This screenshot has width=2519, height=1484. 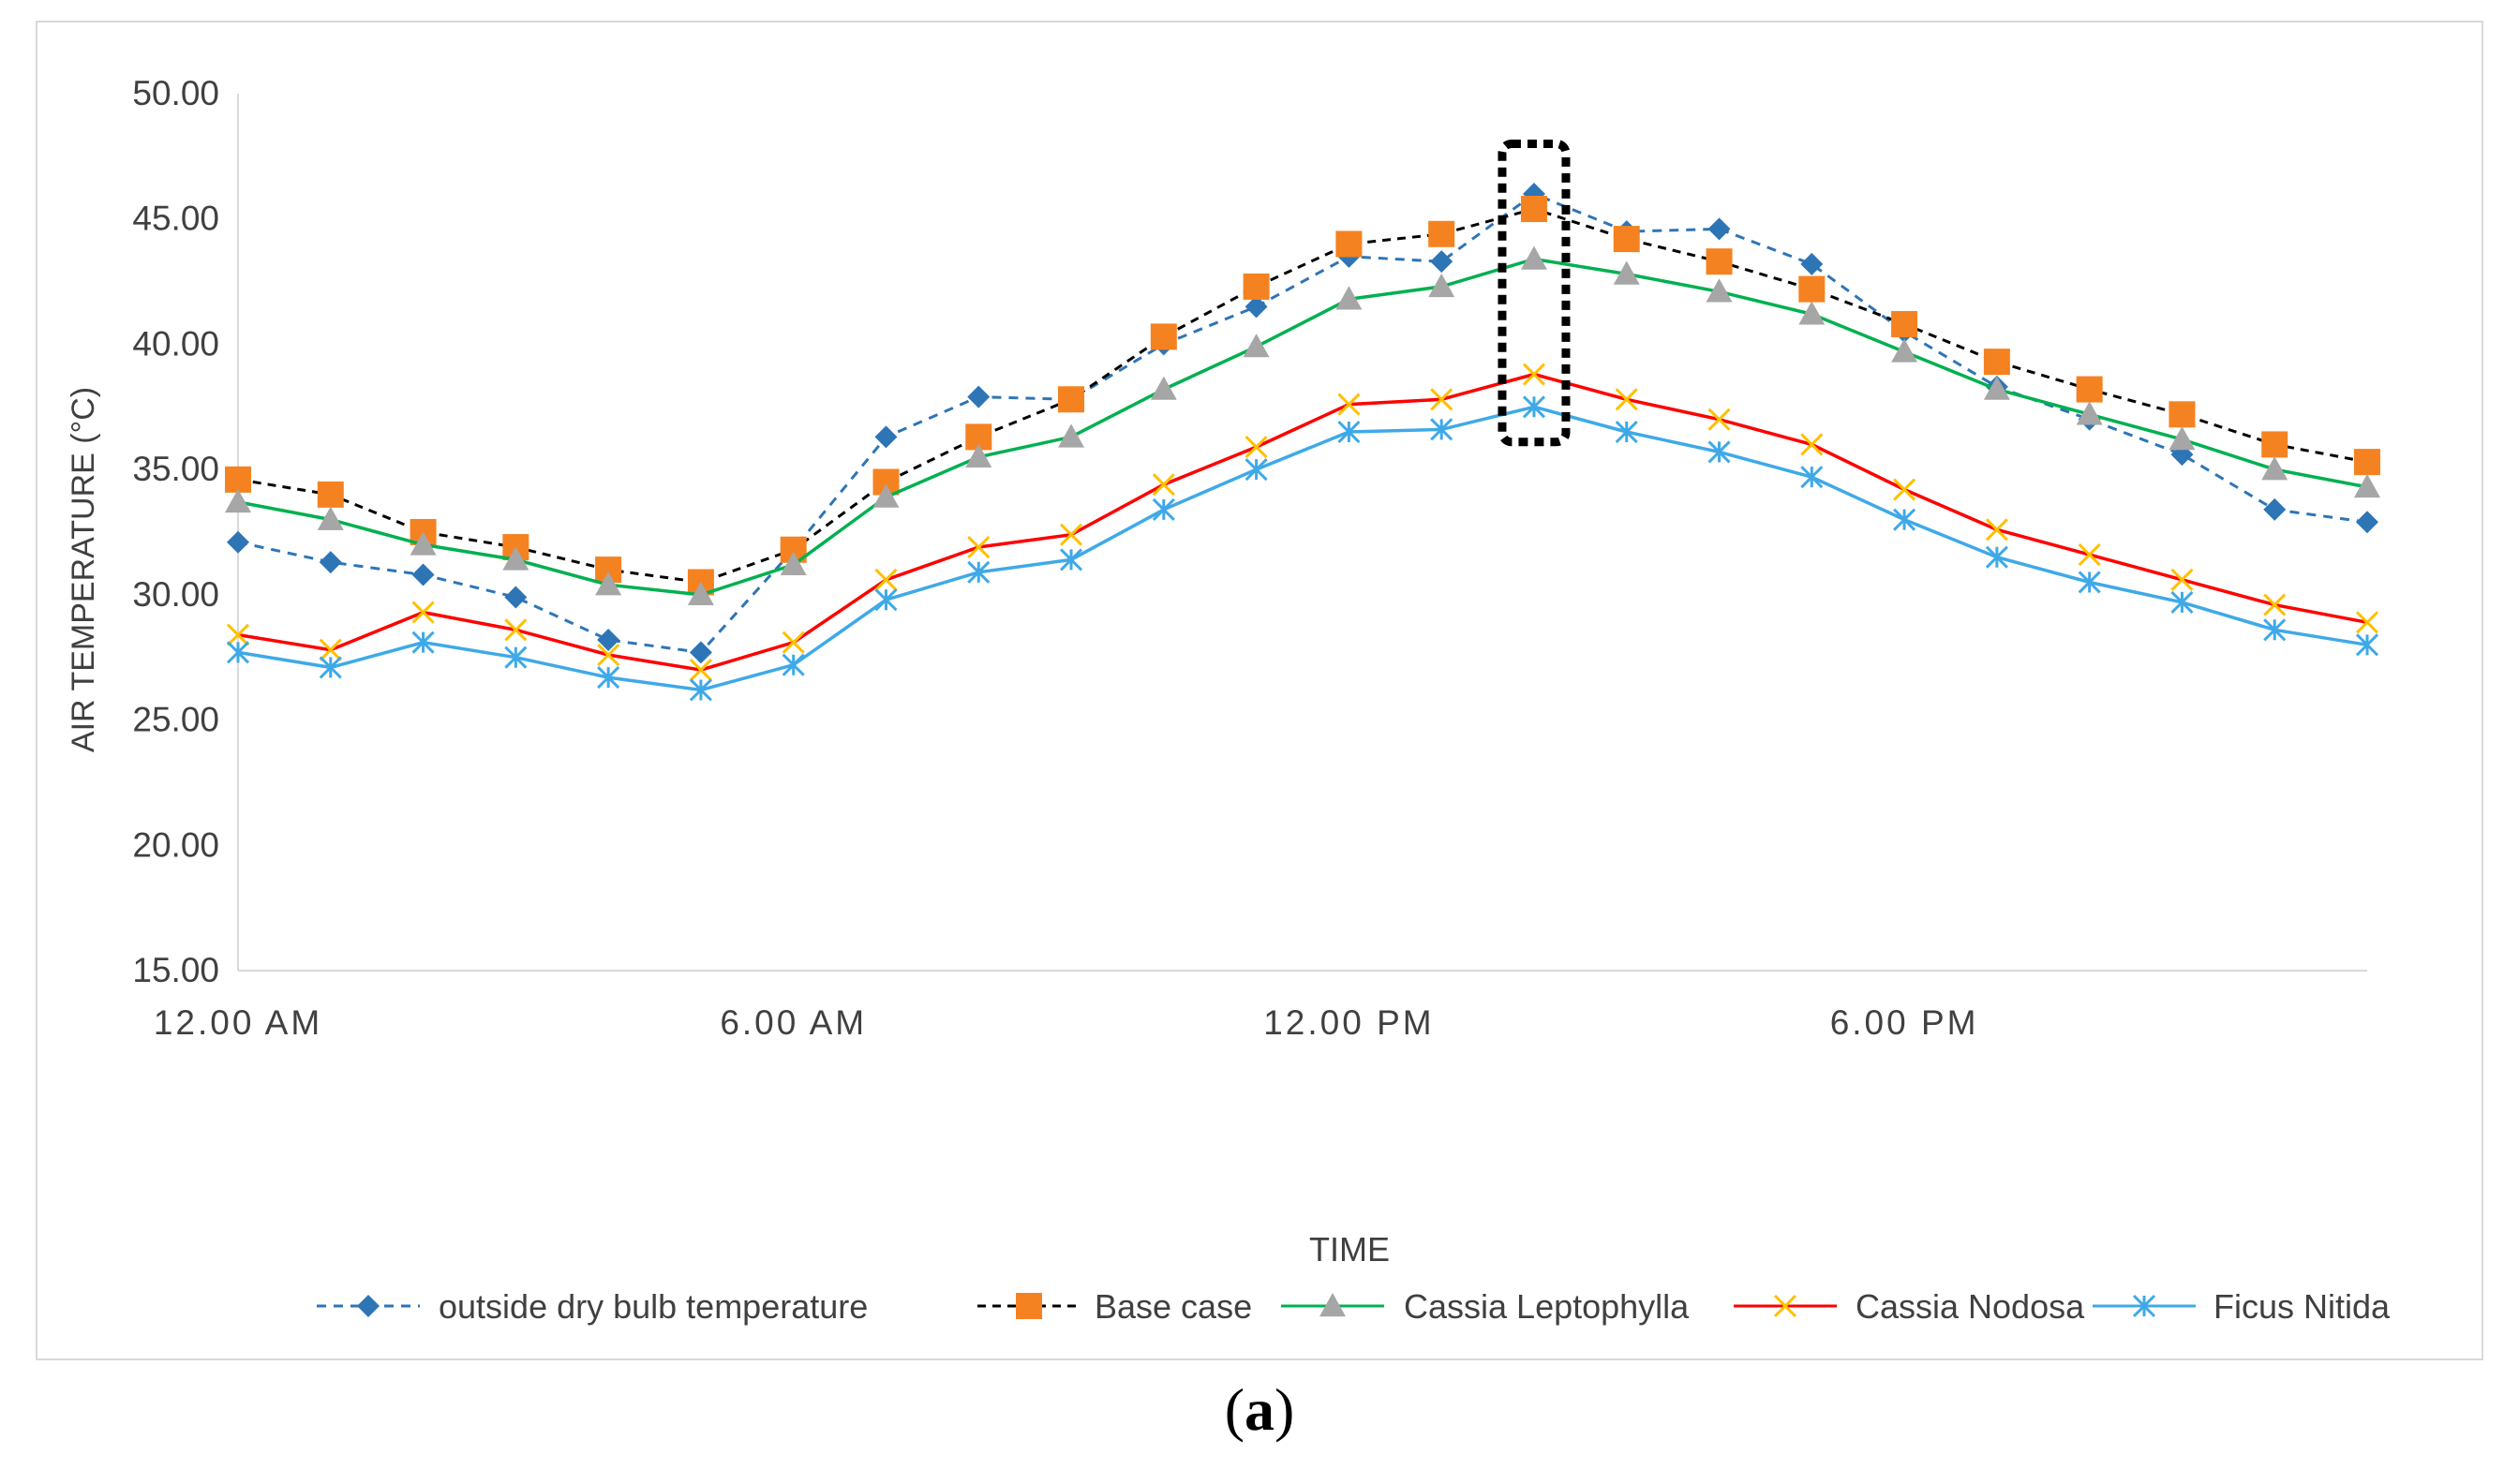 I want to click on legend-label: Base case, so click(x=1173, y=1306).